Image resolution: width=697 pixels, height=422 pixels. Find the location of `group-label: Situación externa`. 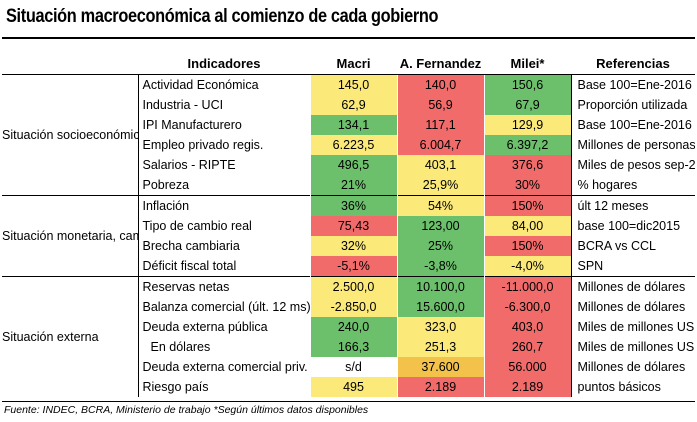

group-label: Situación externa is located at coordinates (70, 336).